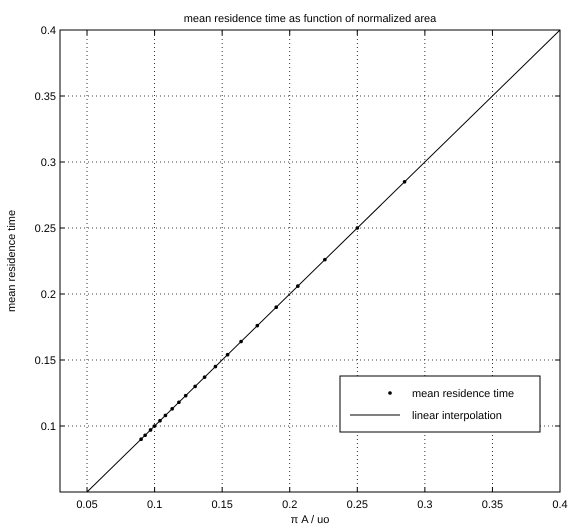  Describe the element at coordinates (310, 520) in the screenshot. I see `x-axis-title: π A / uo` at that location.